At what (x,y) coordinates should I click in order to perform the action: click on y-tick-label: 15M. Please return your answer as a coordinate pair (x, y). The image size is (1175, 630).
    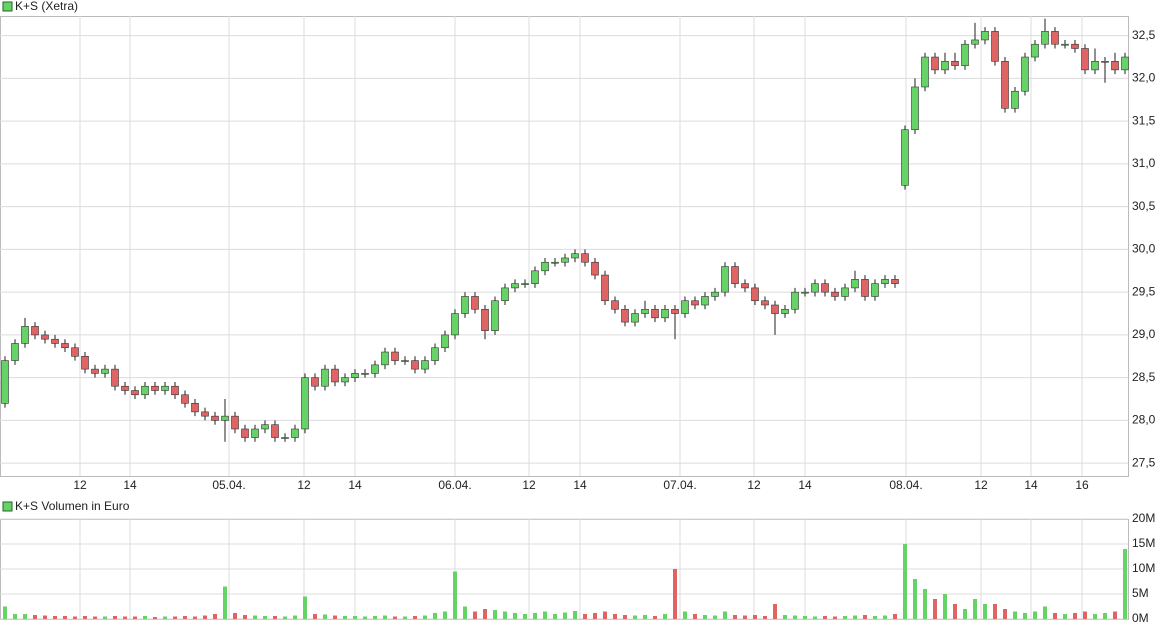
    Looking at the image, I should click on (1143, 543).